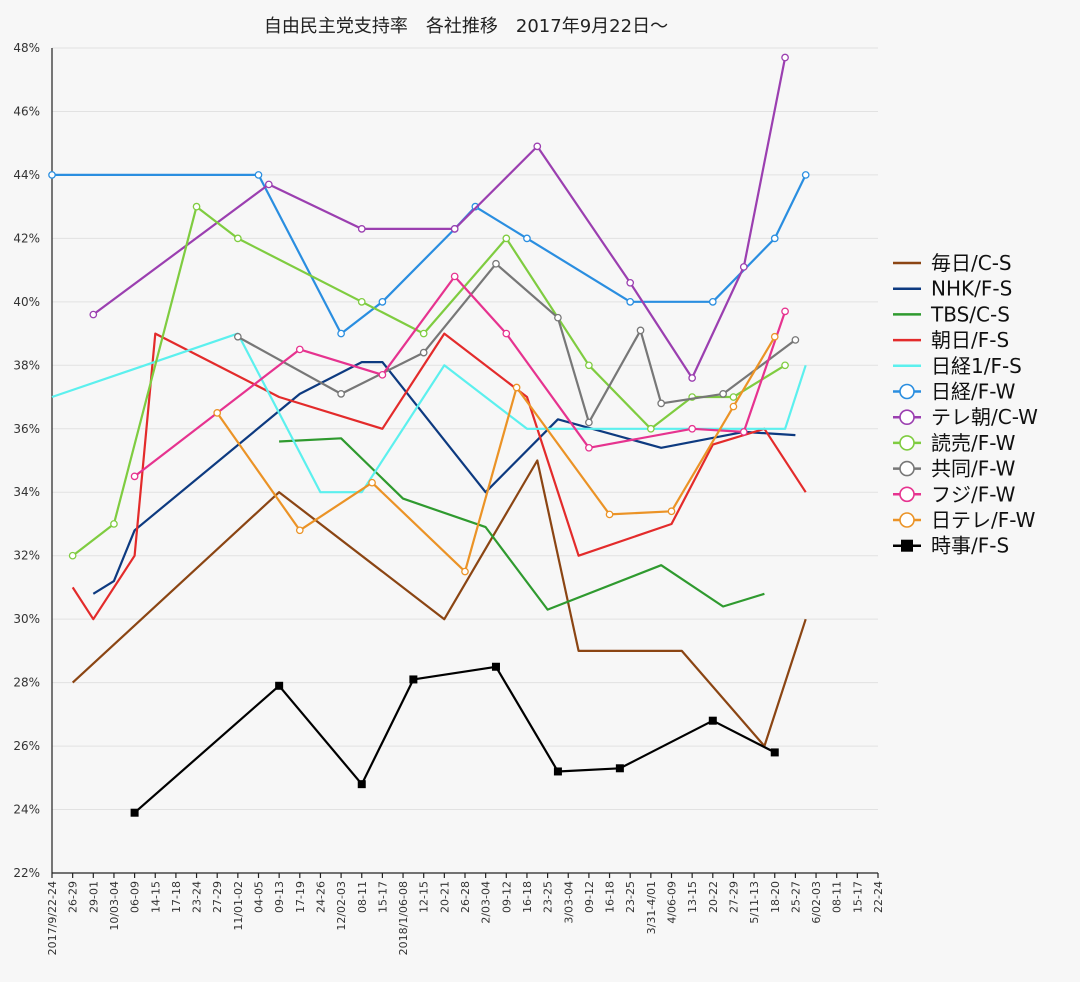 The image size is (1080, 982). I want to click on y-tick-label: 28%, so click(26, 683).